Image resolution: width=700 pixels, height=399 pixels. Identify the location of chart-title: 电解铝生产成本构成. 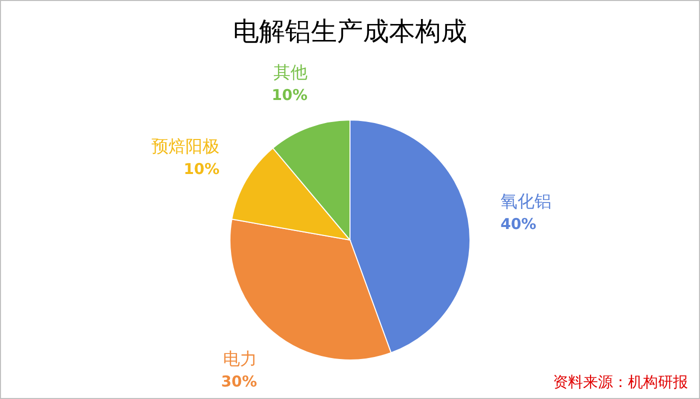
(350, 32).